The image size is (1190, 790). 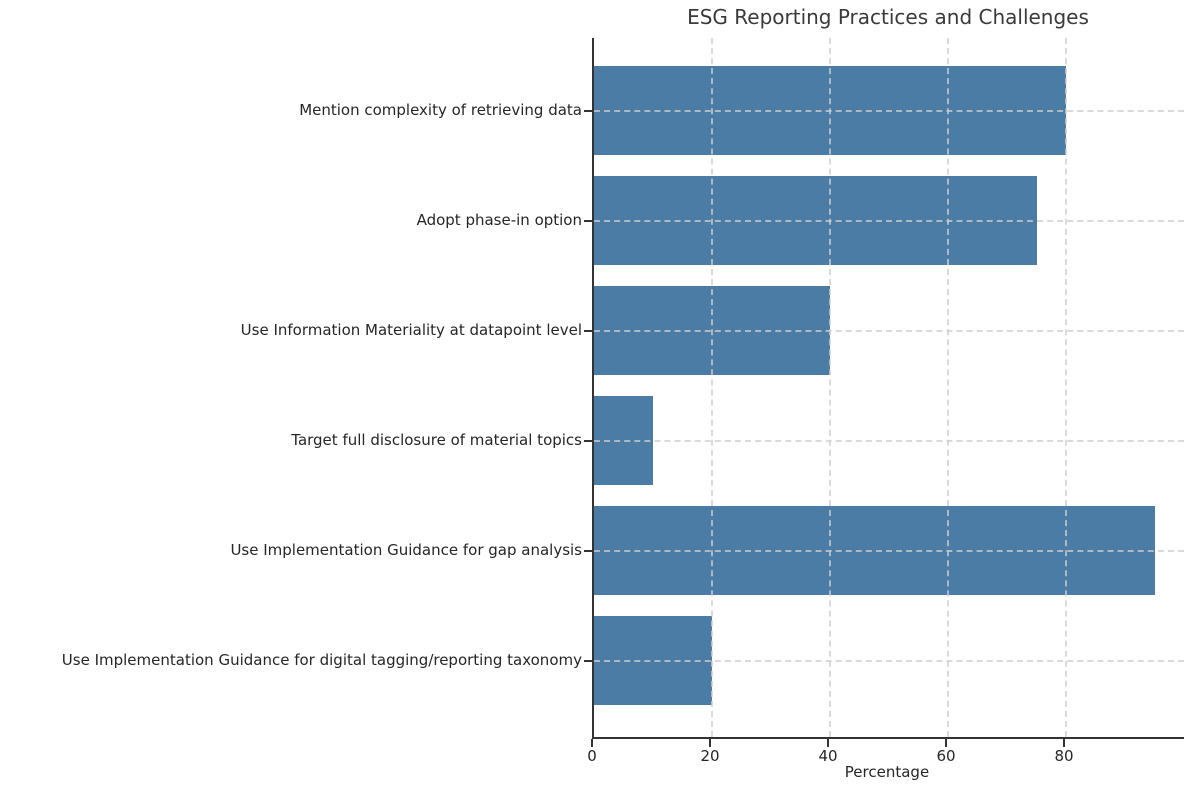 What do you see at coordinates (499, 219) in the screenshot?
I see `category-label: Adopt phase-in option` at bounding box center [499, 219].